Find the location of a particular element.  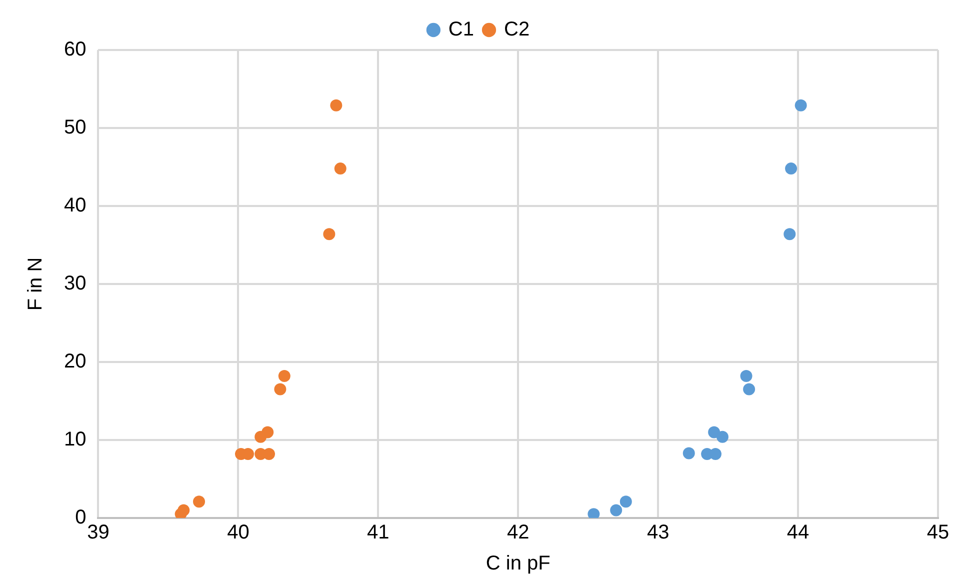

y-tick-label: 60 is located at coordinates (75, 49).